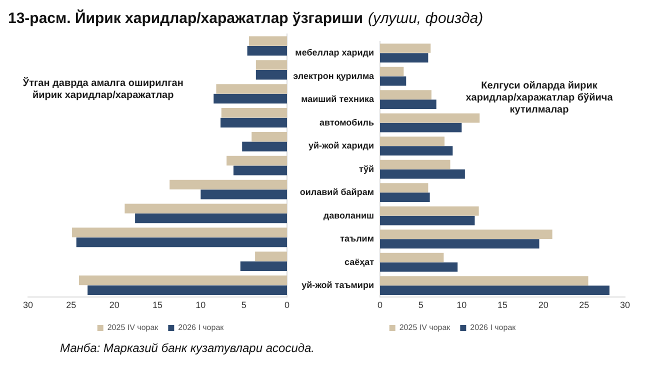  What do you see at coordinates (103, 89) in the screenshot?
I see `annotation: Ўтган даврда амалга оширилган йирик харидлар/харажатлар` at bounding box center [103, 89].